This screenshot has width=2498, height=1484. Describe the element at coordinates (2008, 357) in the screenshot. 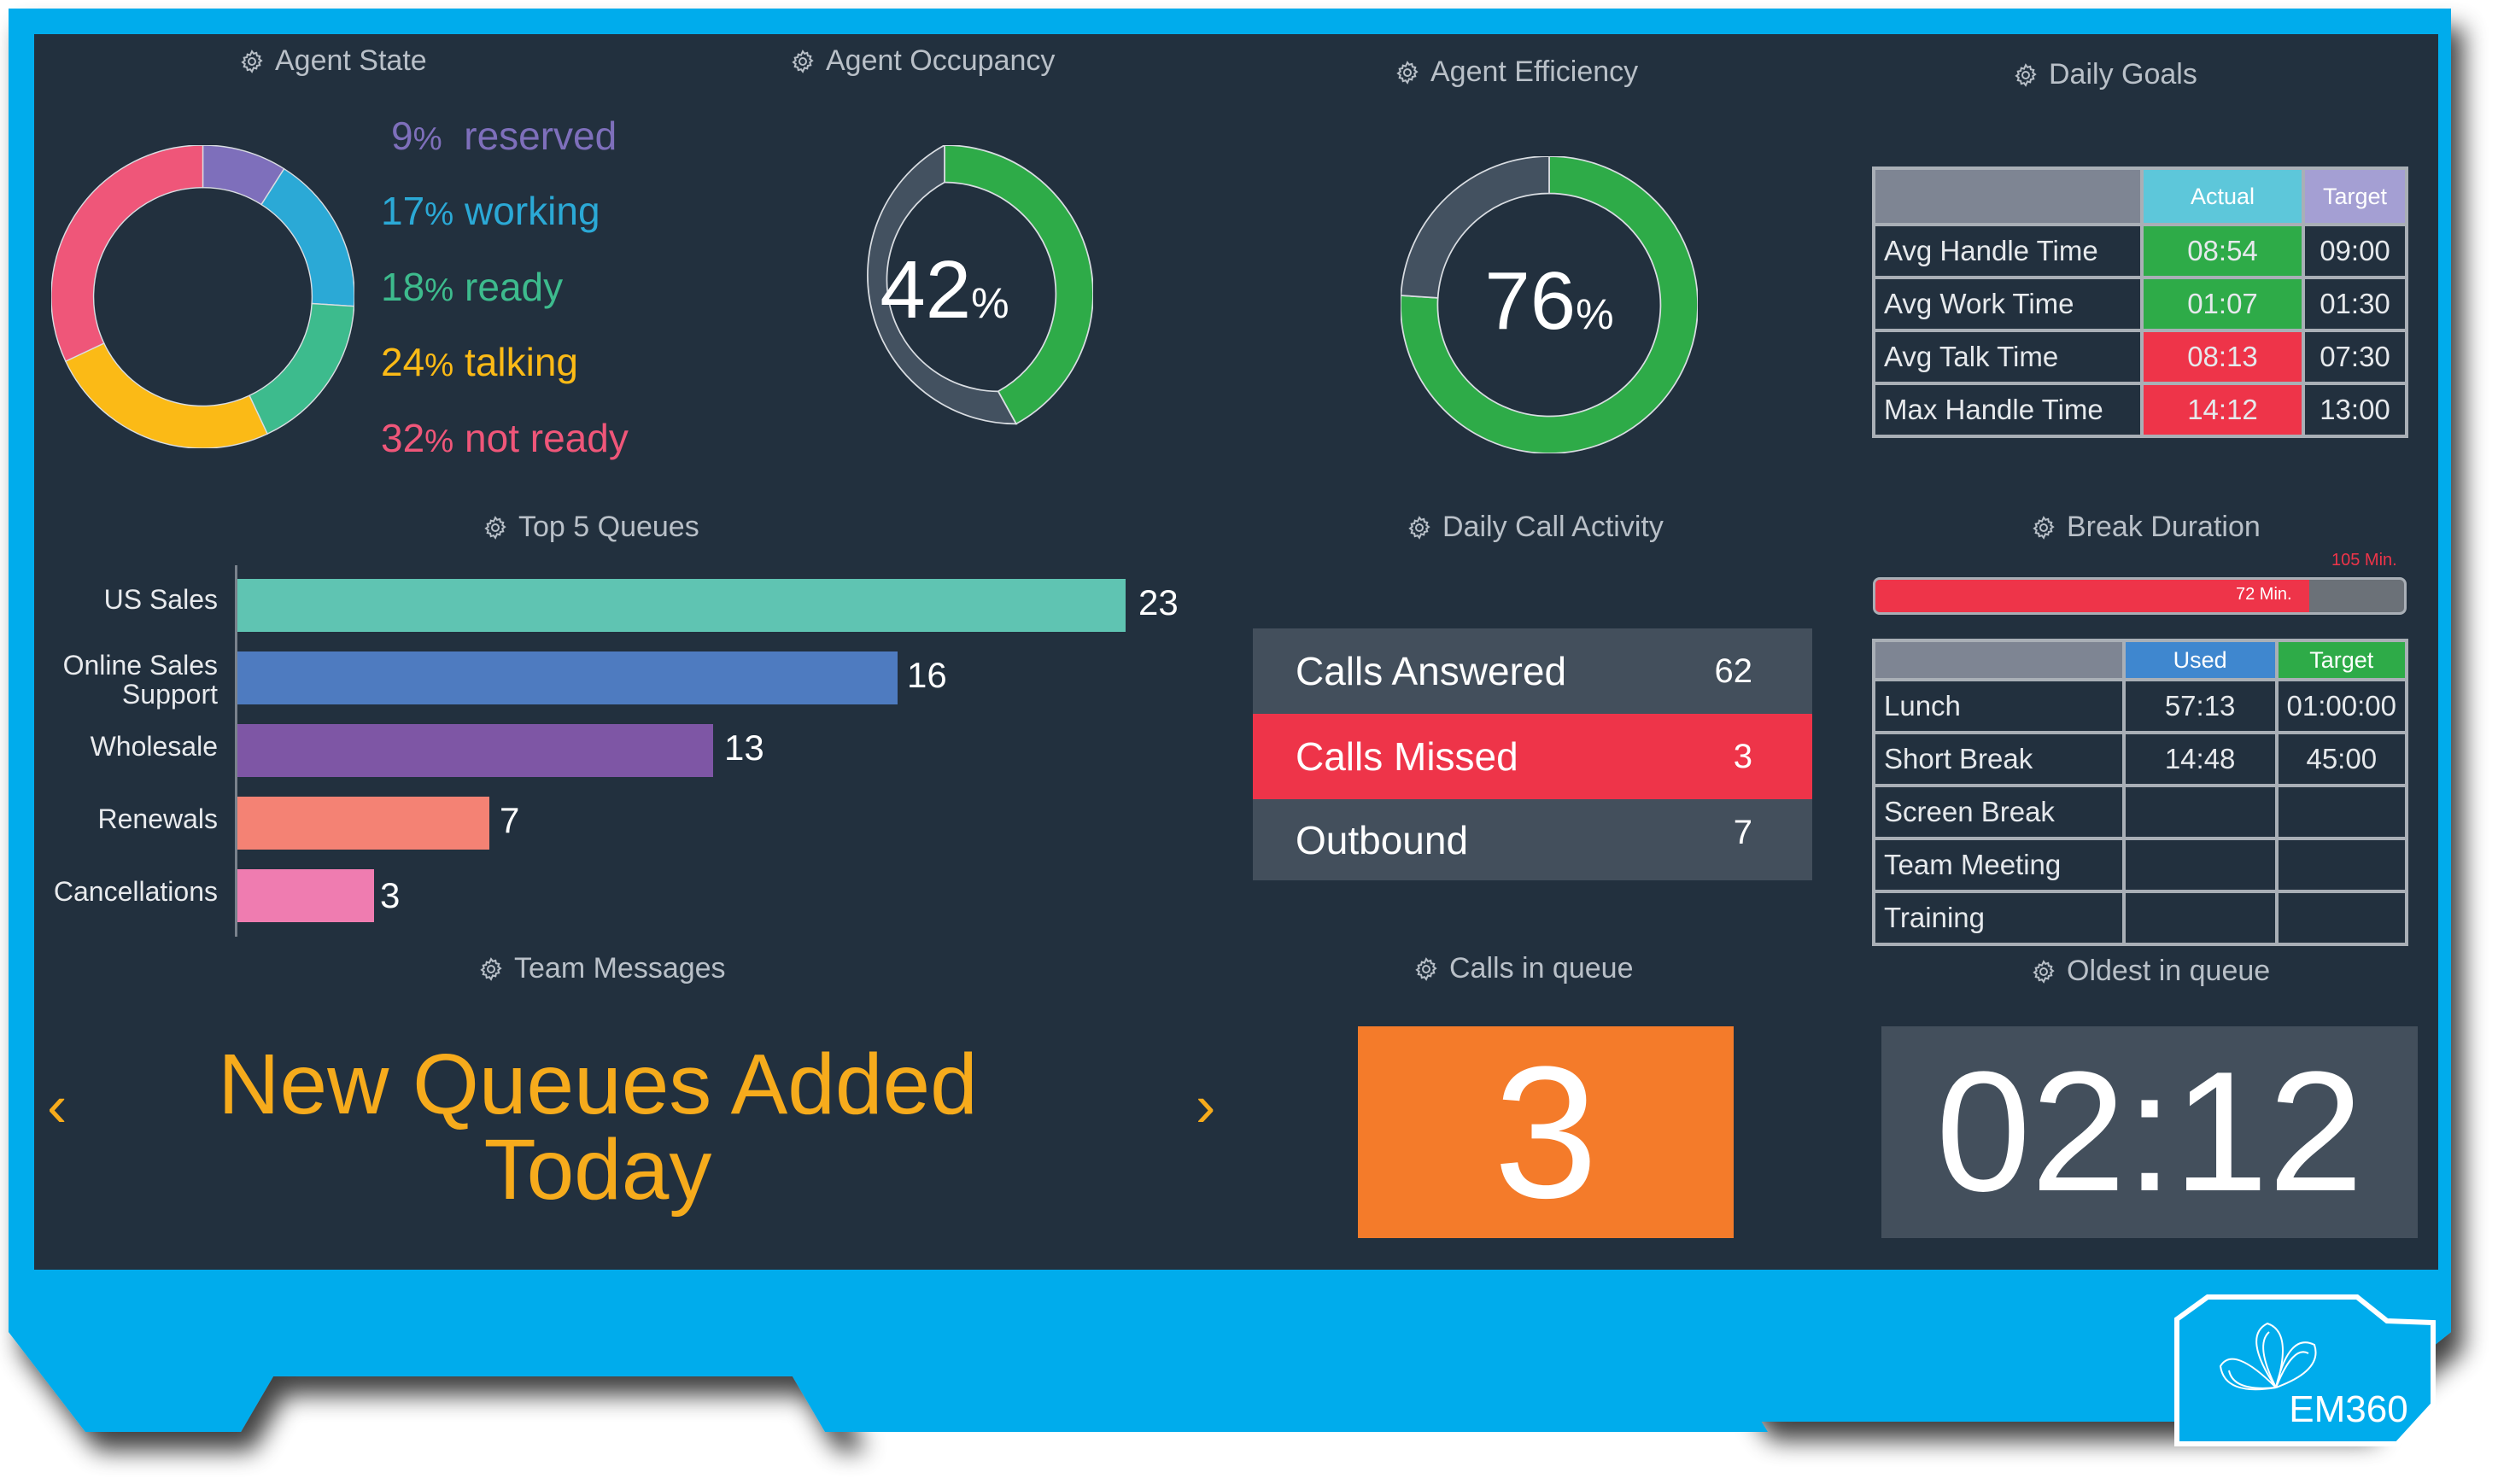

I see `row-label: Avg Talk Time` at that location.